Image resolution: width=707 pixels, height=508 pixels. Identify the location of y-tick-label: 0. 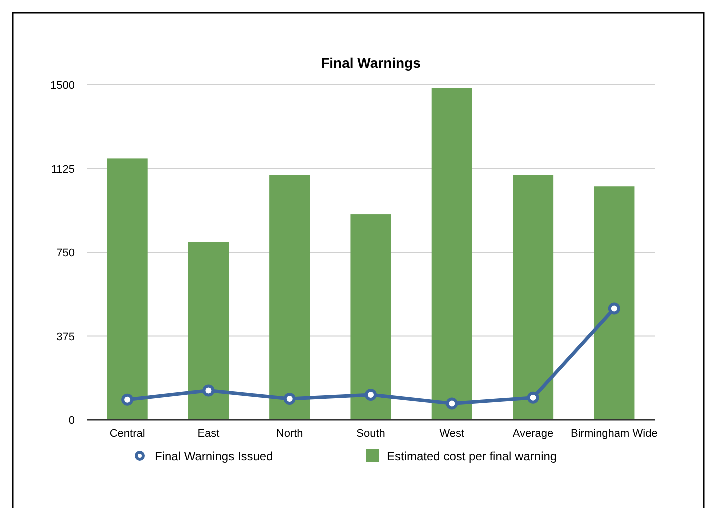
(71, 421).